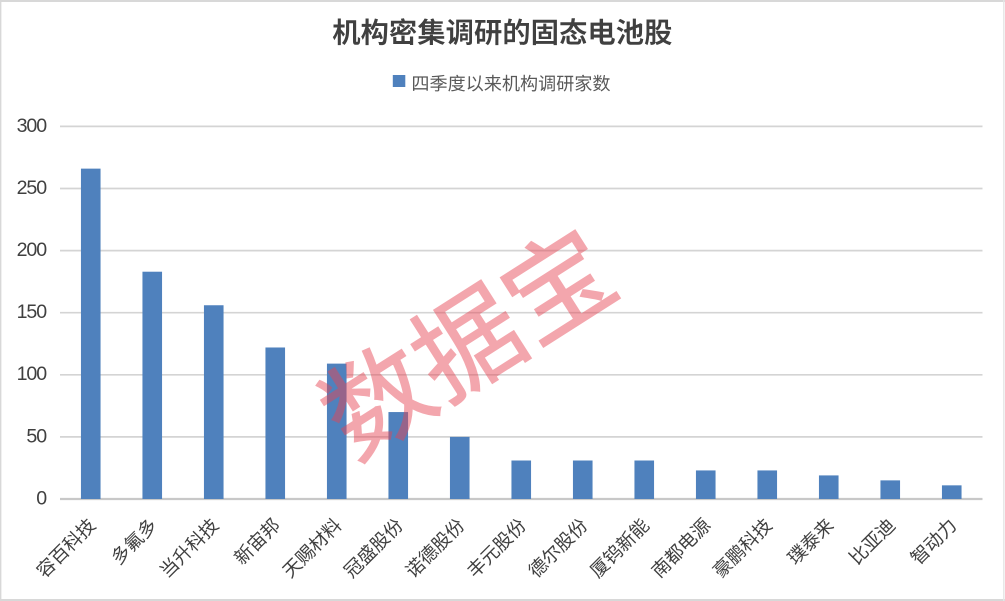 The width and height of the screenshot is (1005, 601). What do you see at coordinates (32, 250) in the screenshot?
I see `svg-text: 200` at bounding box center [32, 250].